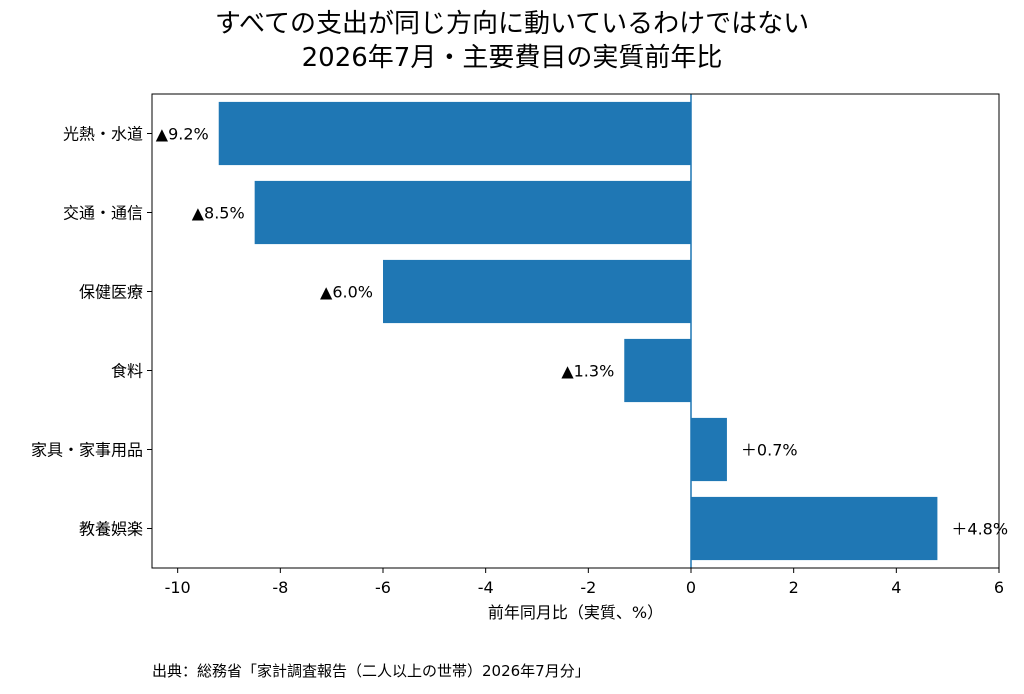  Describe the element at coordinates (178, 587) in the screenshot. I see `x-tick-label: -10` at that location.